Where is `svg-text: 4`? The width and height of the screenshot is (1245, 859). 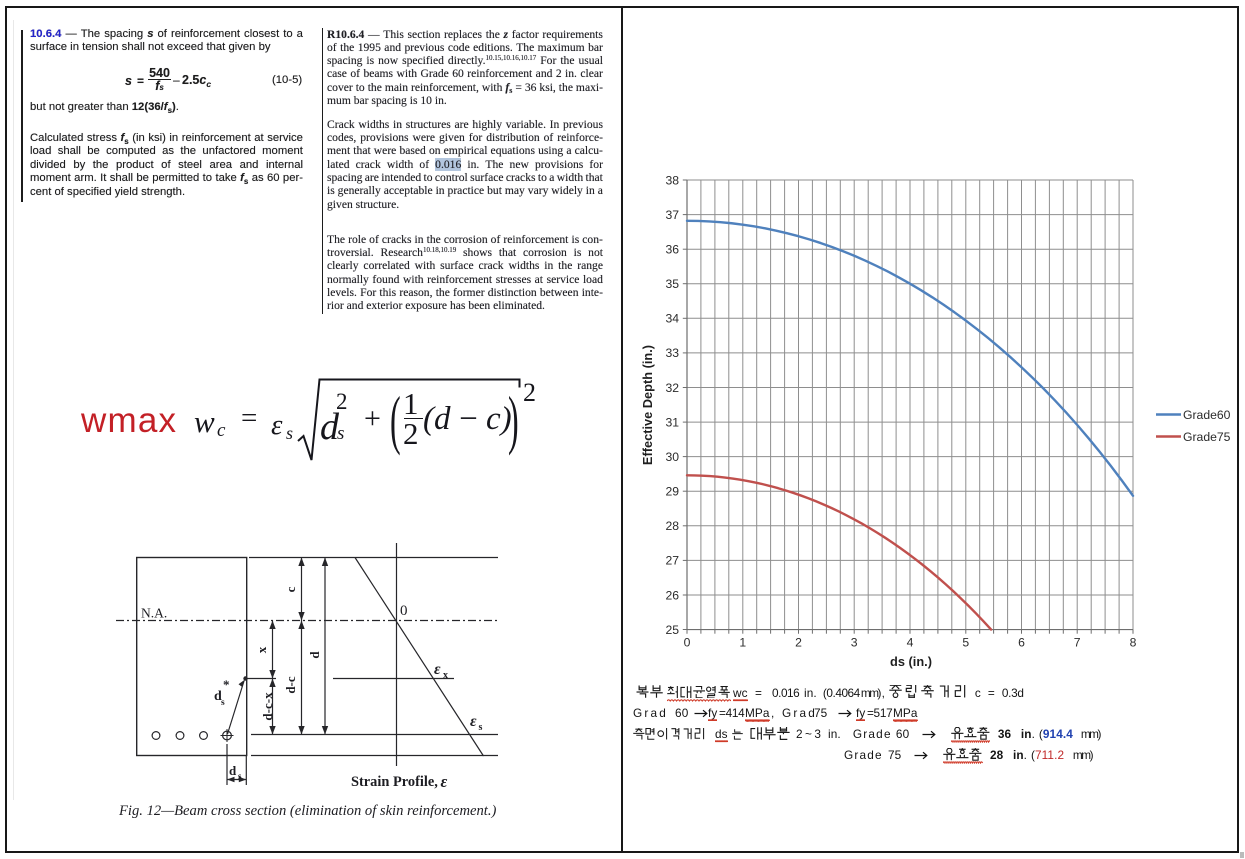
svg-text: 4 is located at coordinates (910, 643).